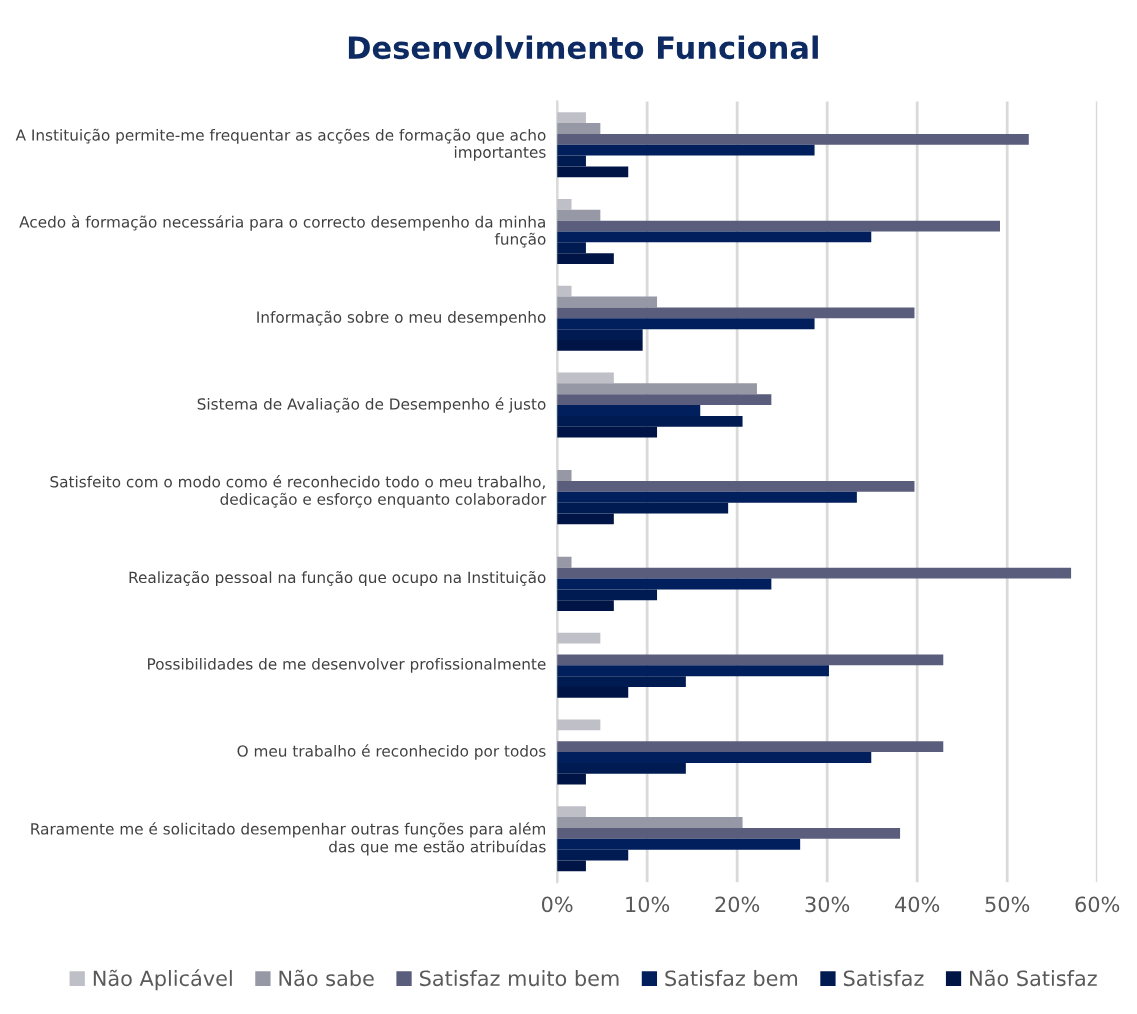  I want to click on x-tick-label: 0%, so click(557, 904).